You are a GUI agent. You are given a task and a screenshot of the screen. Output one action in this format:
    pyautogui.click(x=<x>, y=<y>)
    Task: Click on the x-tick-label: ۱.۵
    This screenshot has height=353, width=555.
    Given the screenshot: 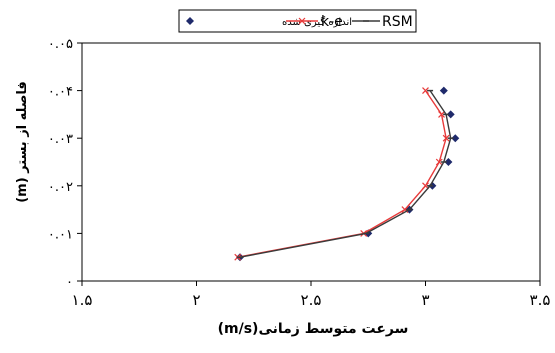 What is the action you would take?
    pyautogui.click(x=82, y=300)
    